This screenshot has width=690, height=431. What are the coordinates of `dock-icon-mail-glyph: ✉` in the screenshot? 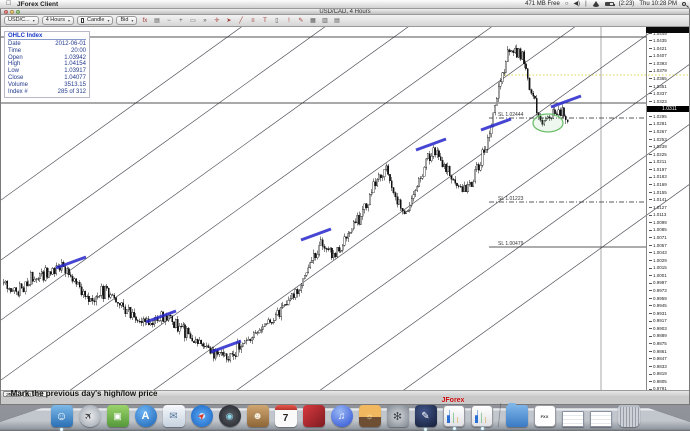 It's located at (173, 416).